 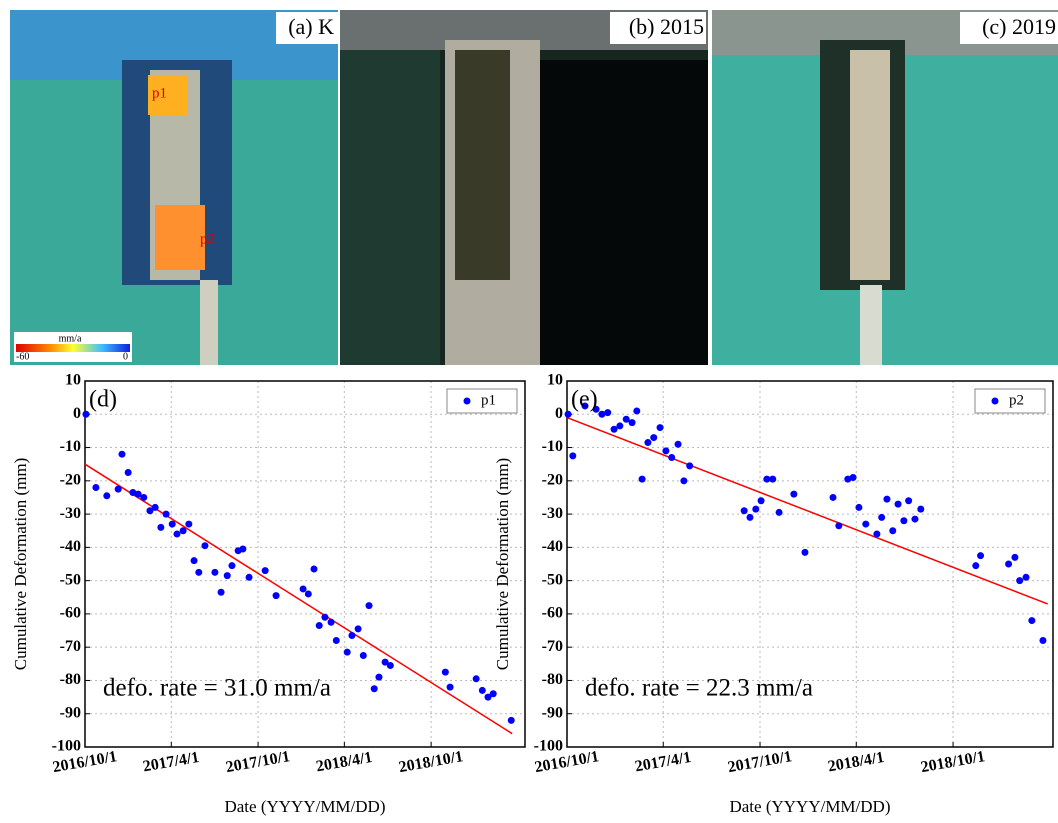 What do you see at coordinates (22, 356) in the screenshot?
I see `colorbar-min: -60` at bounding box center [22, 356].